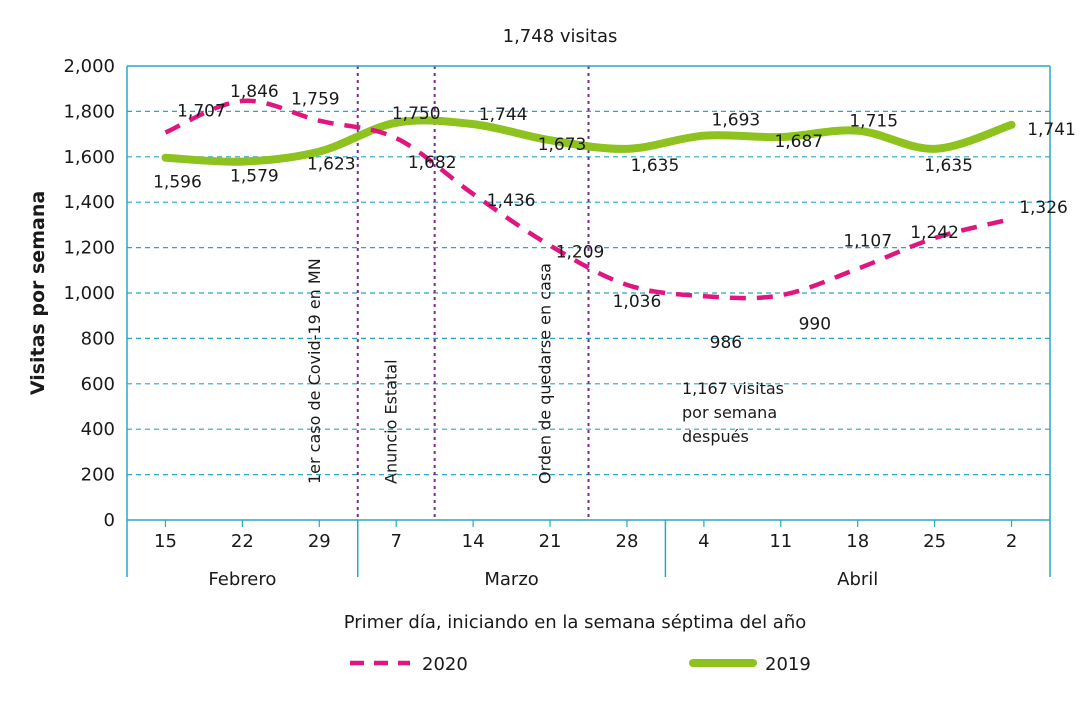  What do you see at coordinates (391, 421) in the screenshot?
I see `event-label: Anuncio Estatal` at bounding box center [391, 421].